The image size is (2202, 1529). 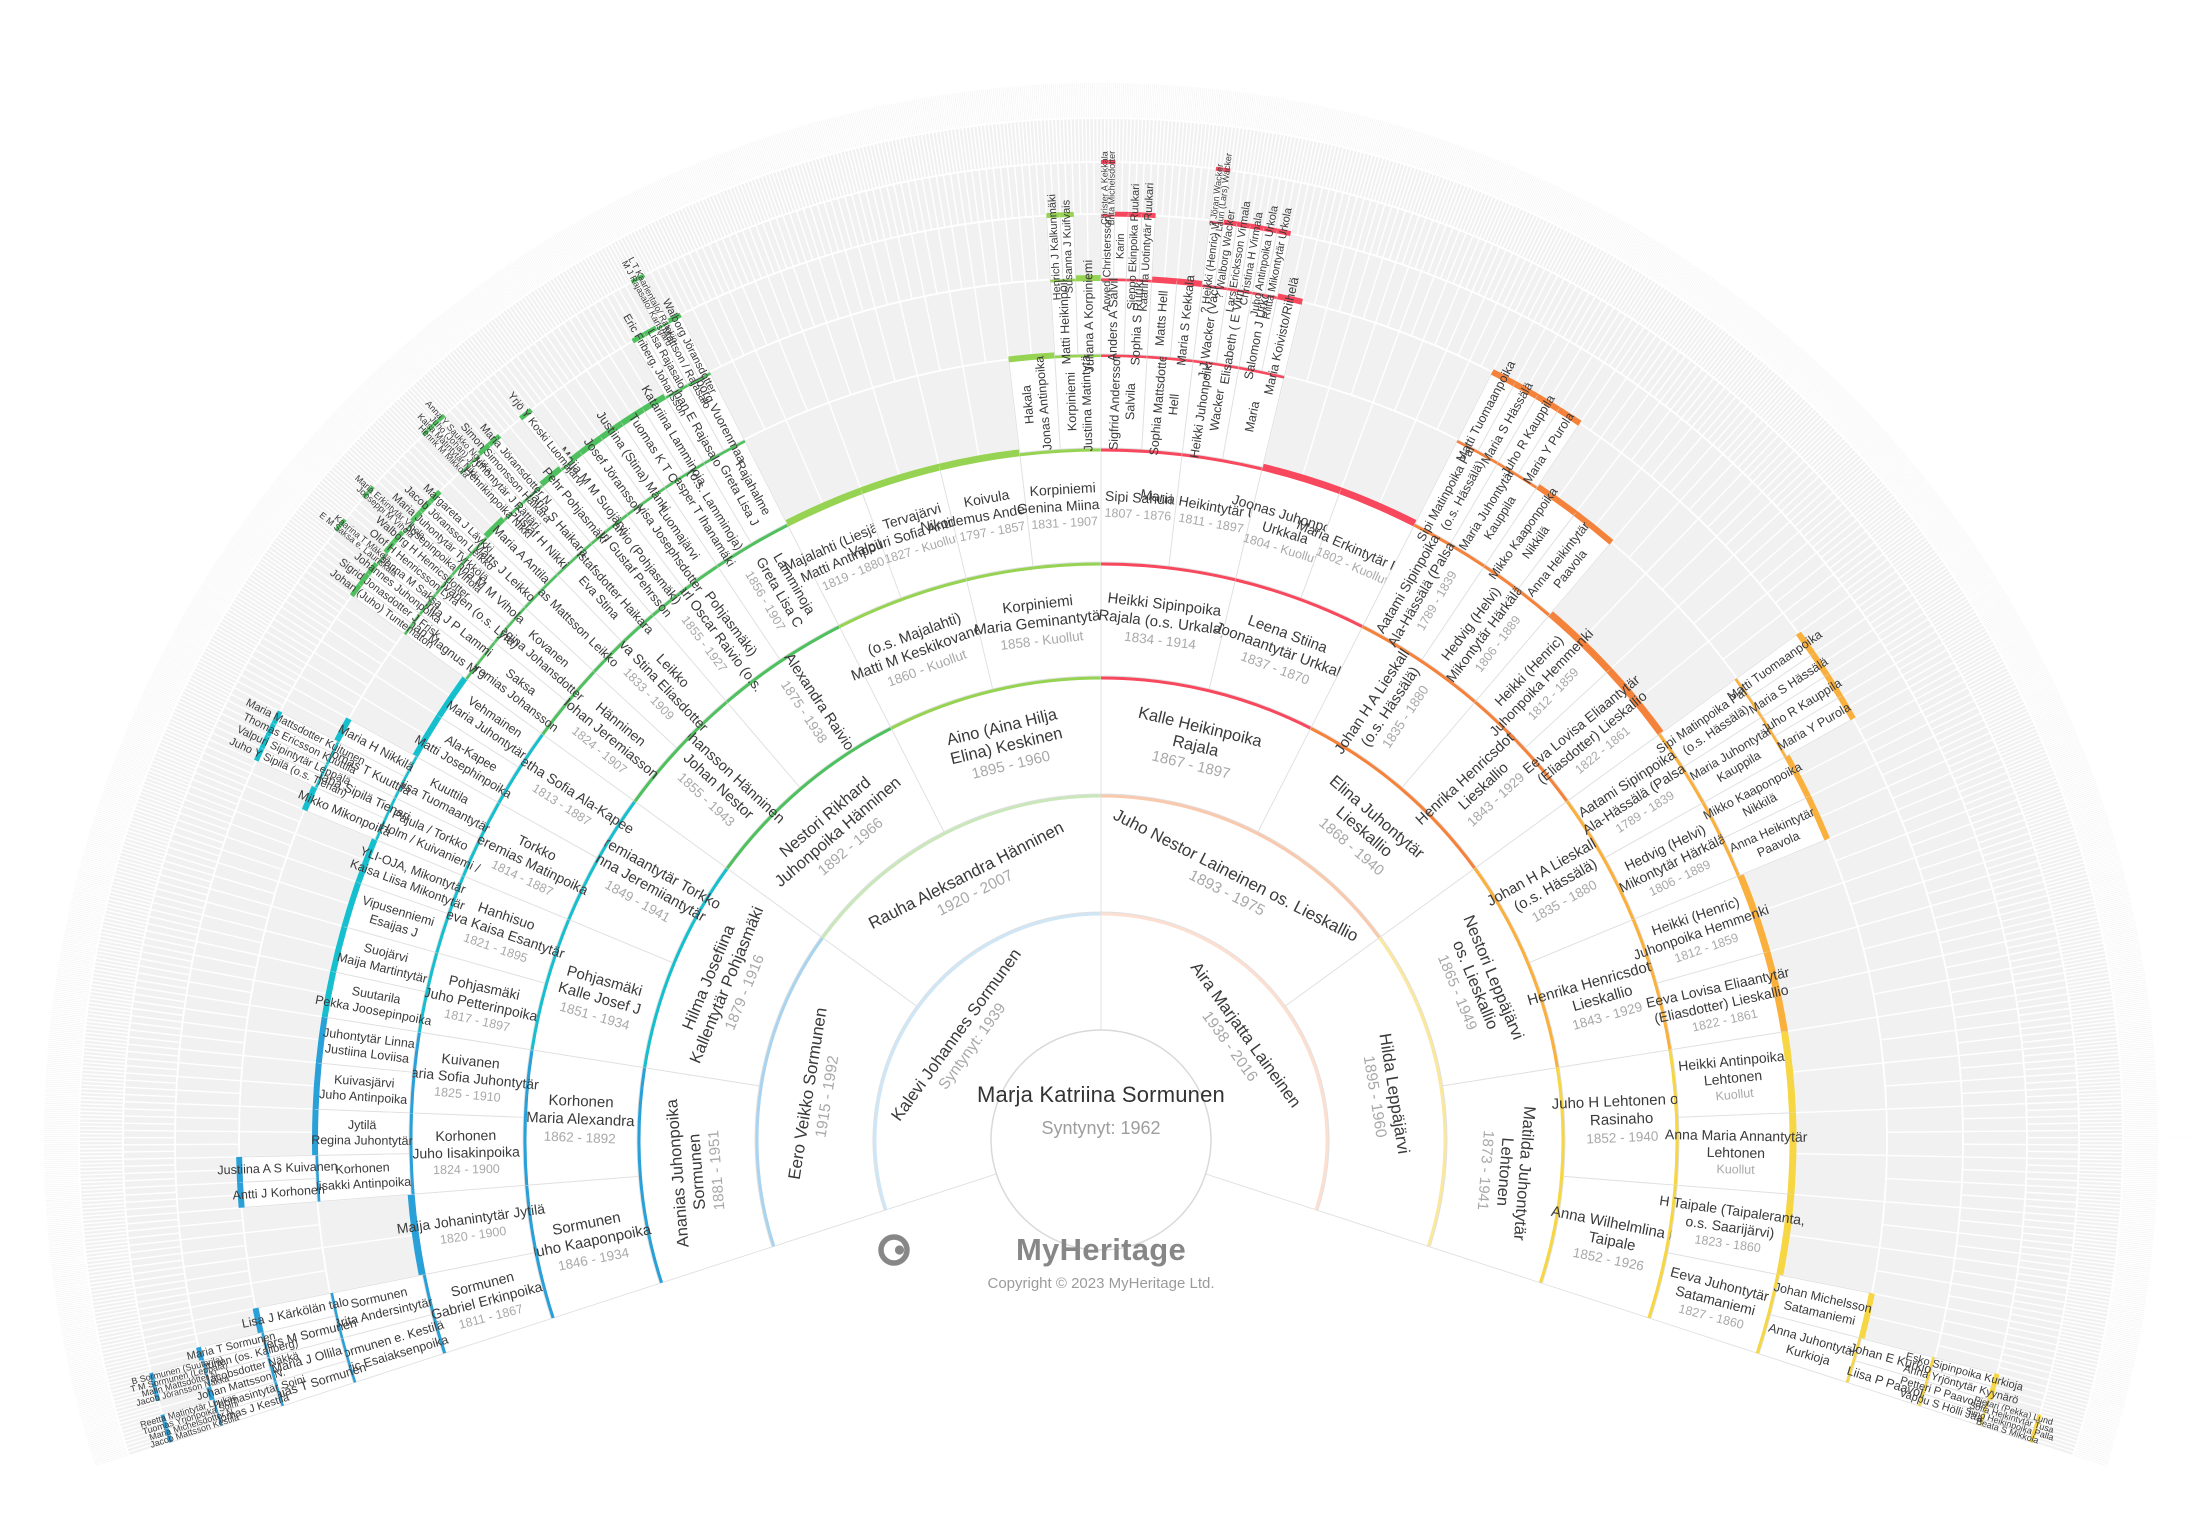 I want to click on person-name: Jytilä, so click(x=362, y=1125).